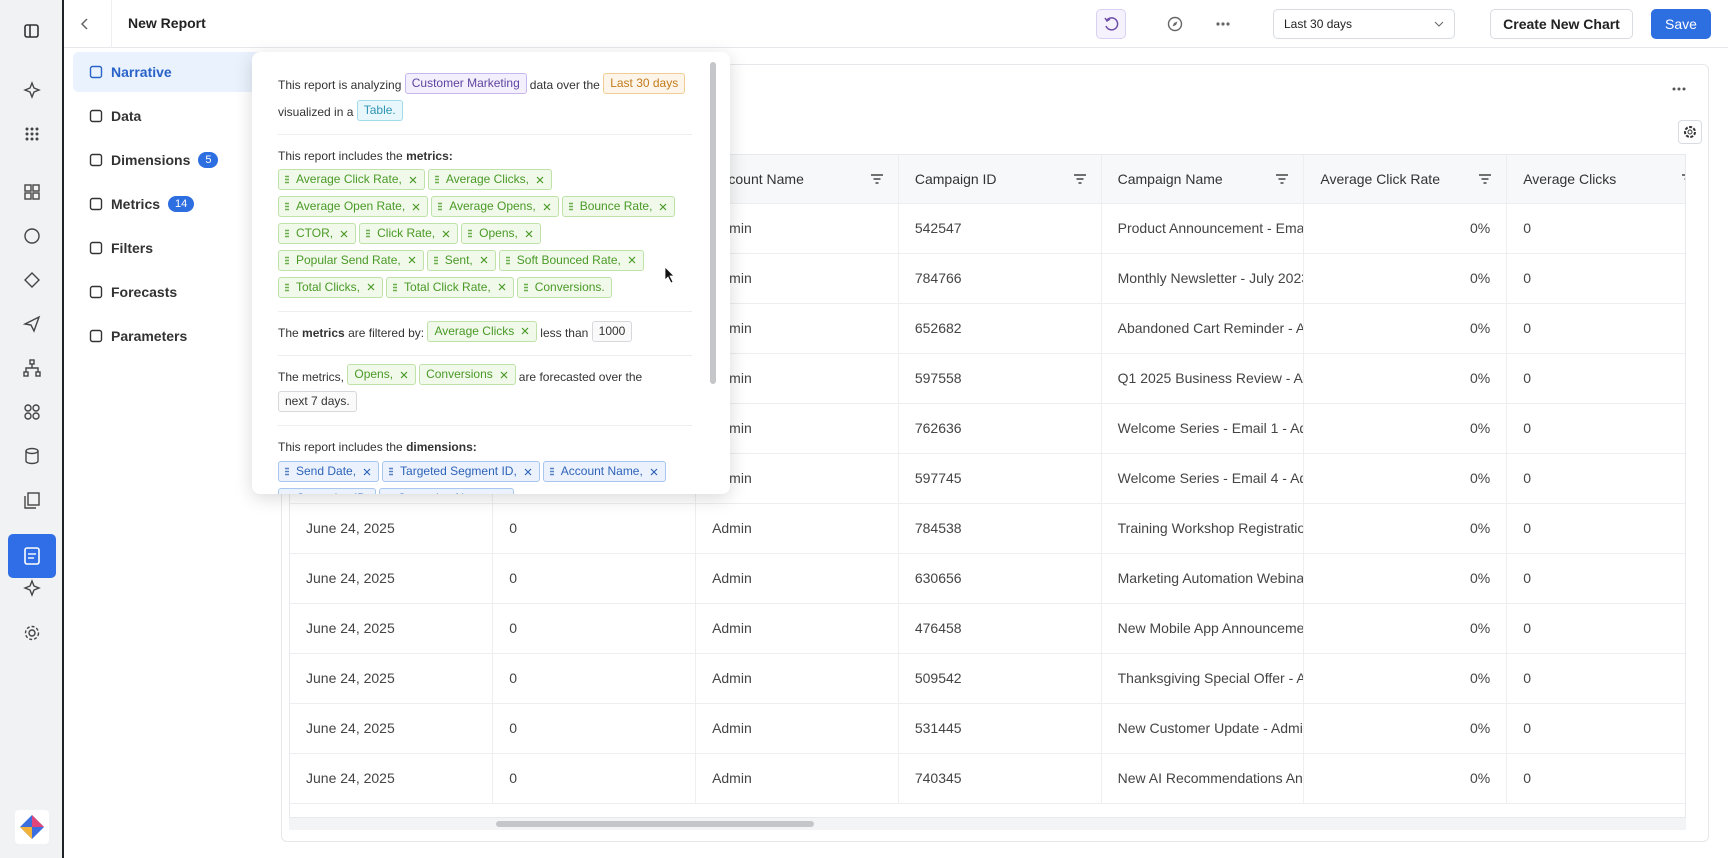 This screenshot has width=1728, height=858. I want to click on chip-label: Last 30 days, so click(644, 82).